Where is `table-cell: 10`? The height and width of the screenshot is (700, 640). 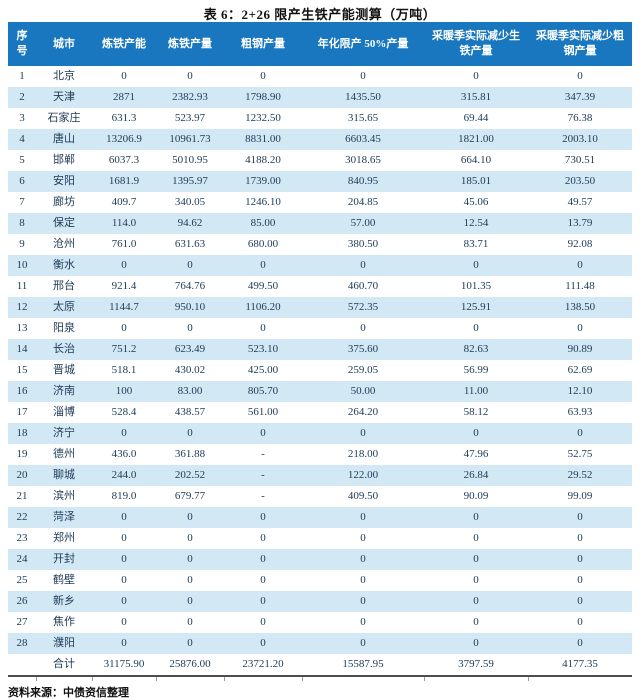 table-cell: 10 is located at coordinates (22, 265).